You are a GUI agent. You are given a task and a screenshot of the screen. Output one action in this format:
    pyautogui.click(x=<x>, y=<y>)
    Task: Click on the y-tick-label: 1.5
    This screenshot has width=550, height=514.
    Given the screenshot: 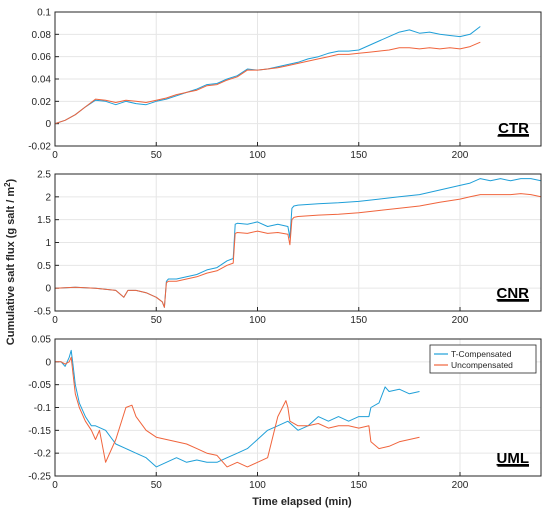 What is the action you would take?
    pyautogui.click(x=44, y=220)
    